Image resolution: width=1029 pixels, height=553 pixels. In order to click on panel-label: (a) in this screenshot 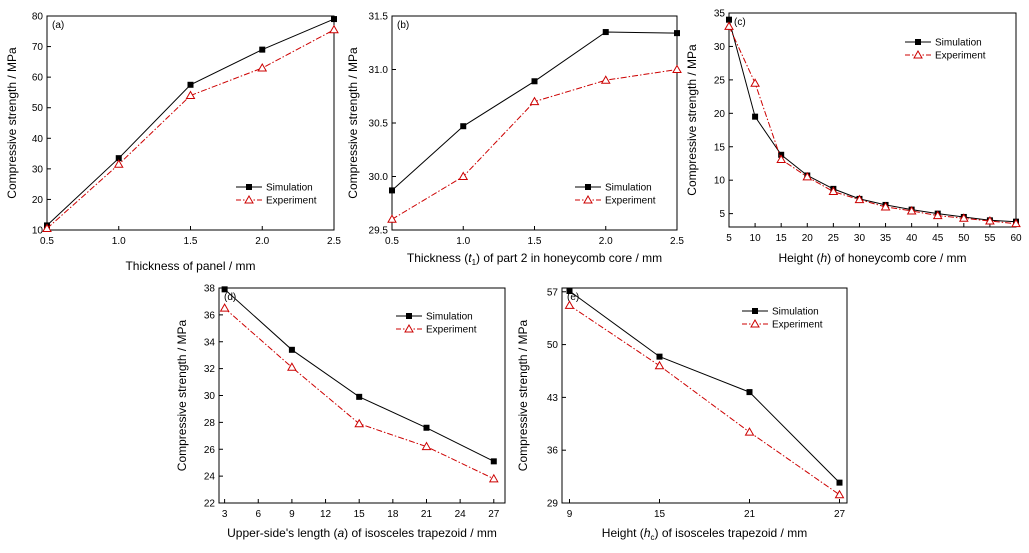, I will do `click(58, 25)`.